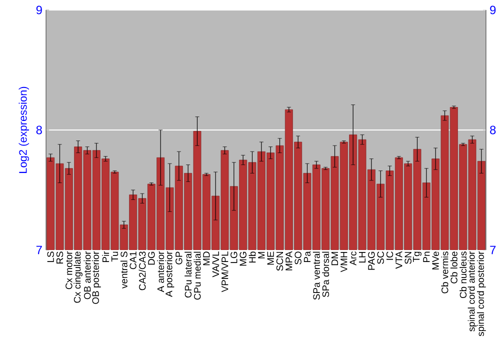 Image resolution: width=500 pixels, height=350 pixels. Describe the element at coordinates (362, 257) in the screenshot. I see `x-tick-label: LH` at that location.